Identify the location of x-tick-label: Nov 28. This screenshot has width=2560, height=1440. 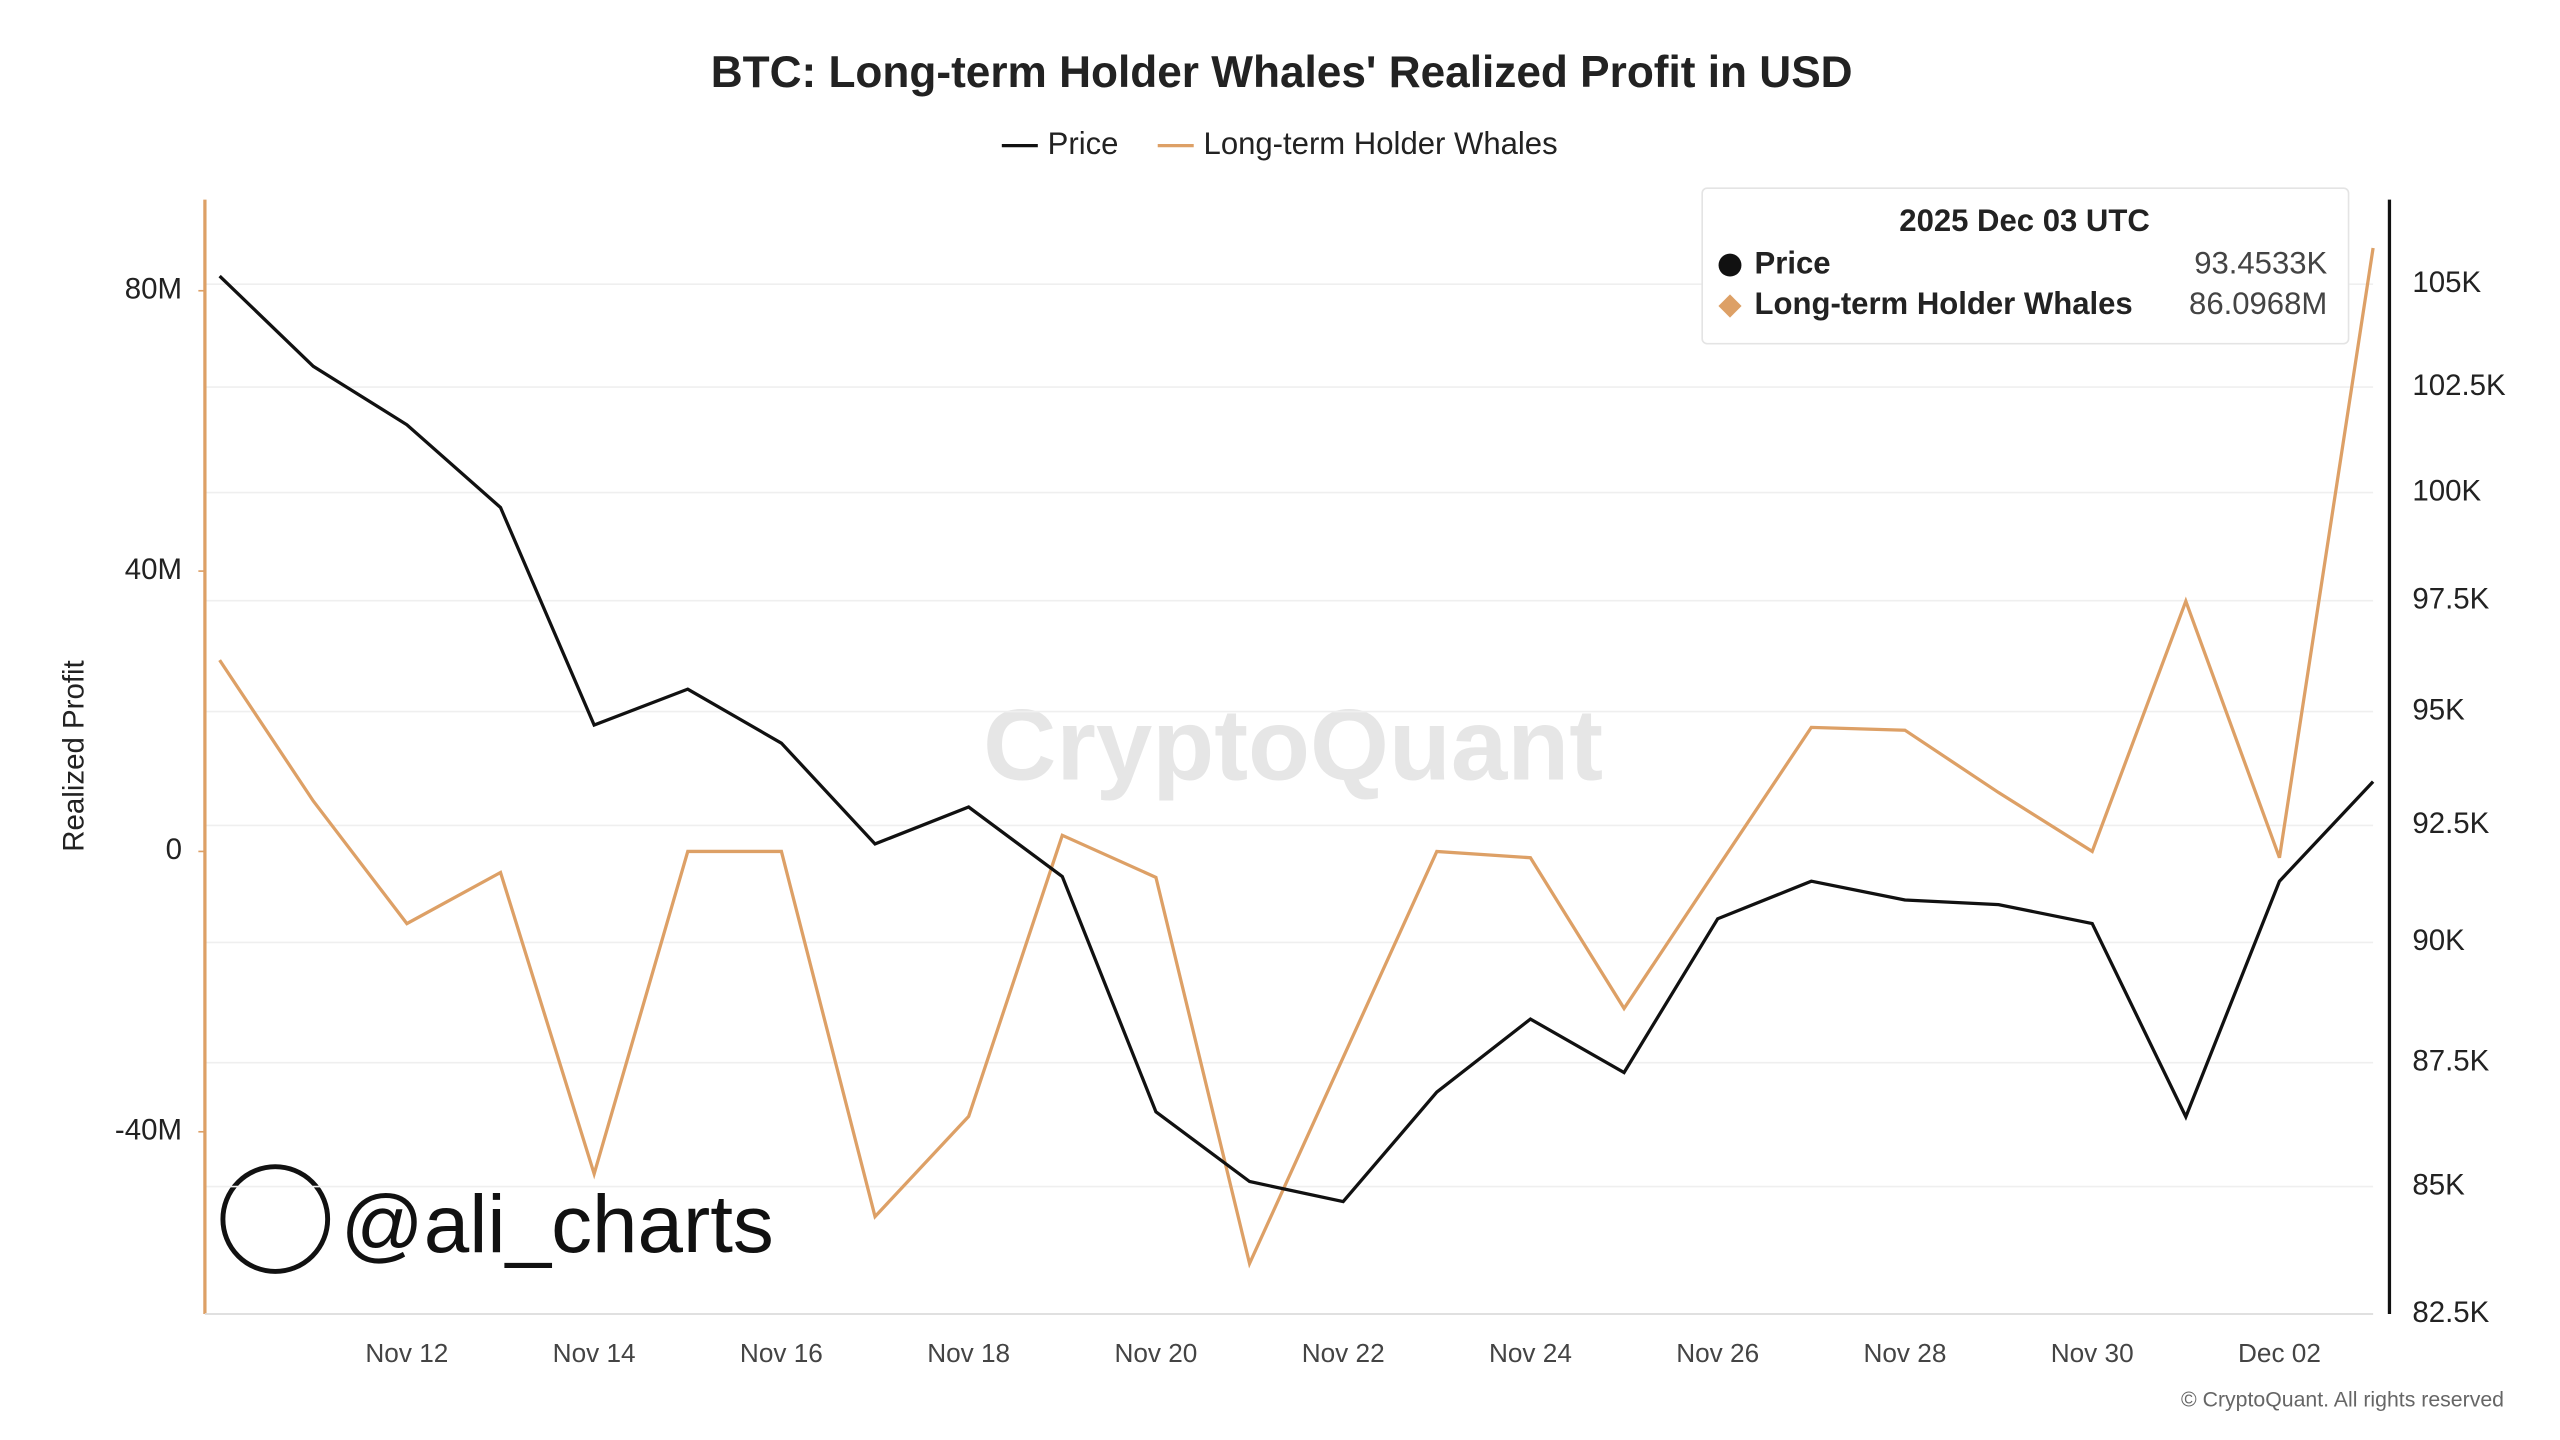
(1904, 1353).